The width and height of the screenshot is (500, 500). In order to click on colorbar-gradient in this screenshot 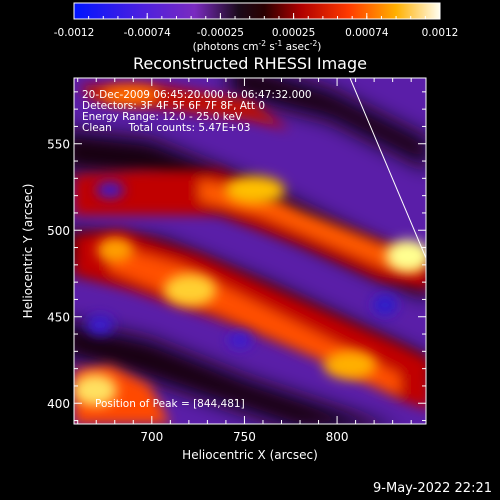, I will do `click(257, 11)`.